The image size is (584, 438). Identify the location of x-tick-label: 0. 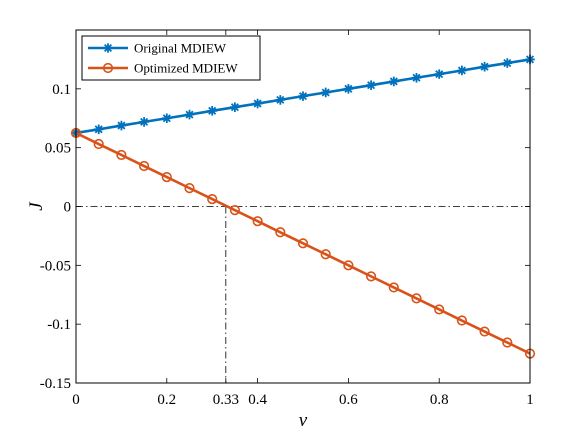
(76, 400).